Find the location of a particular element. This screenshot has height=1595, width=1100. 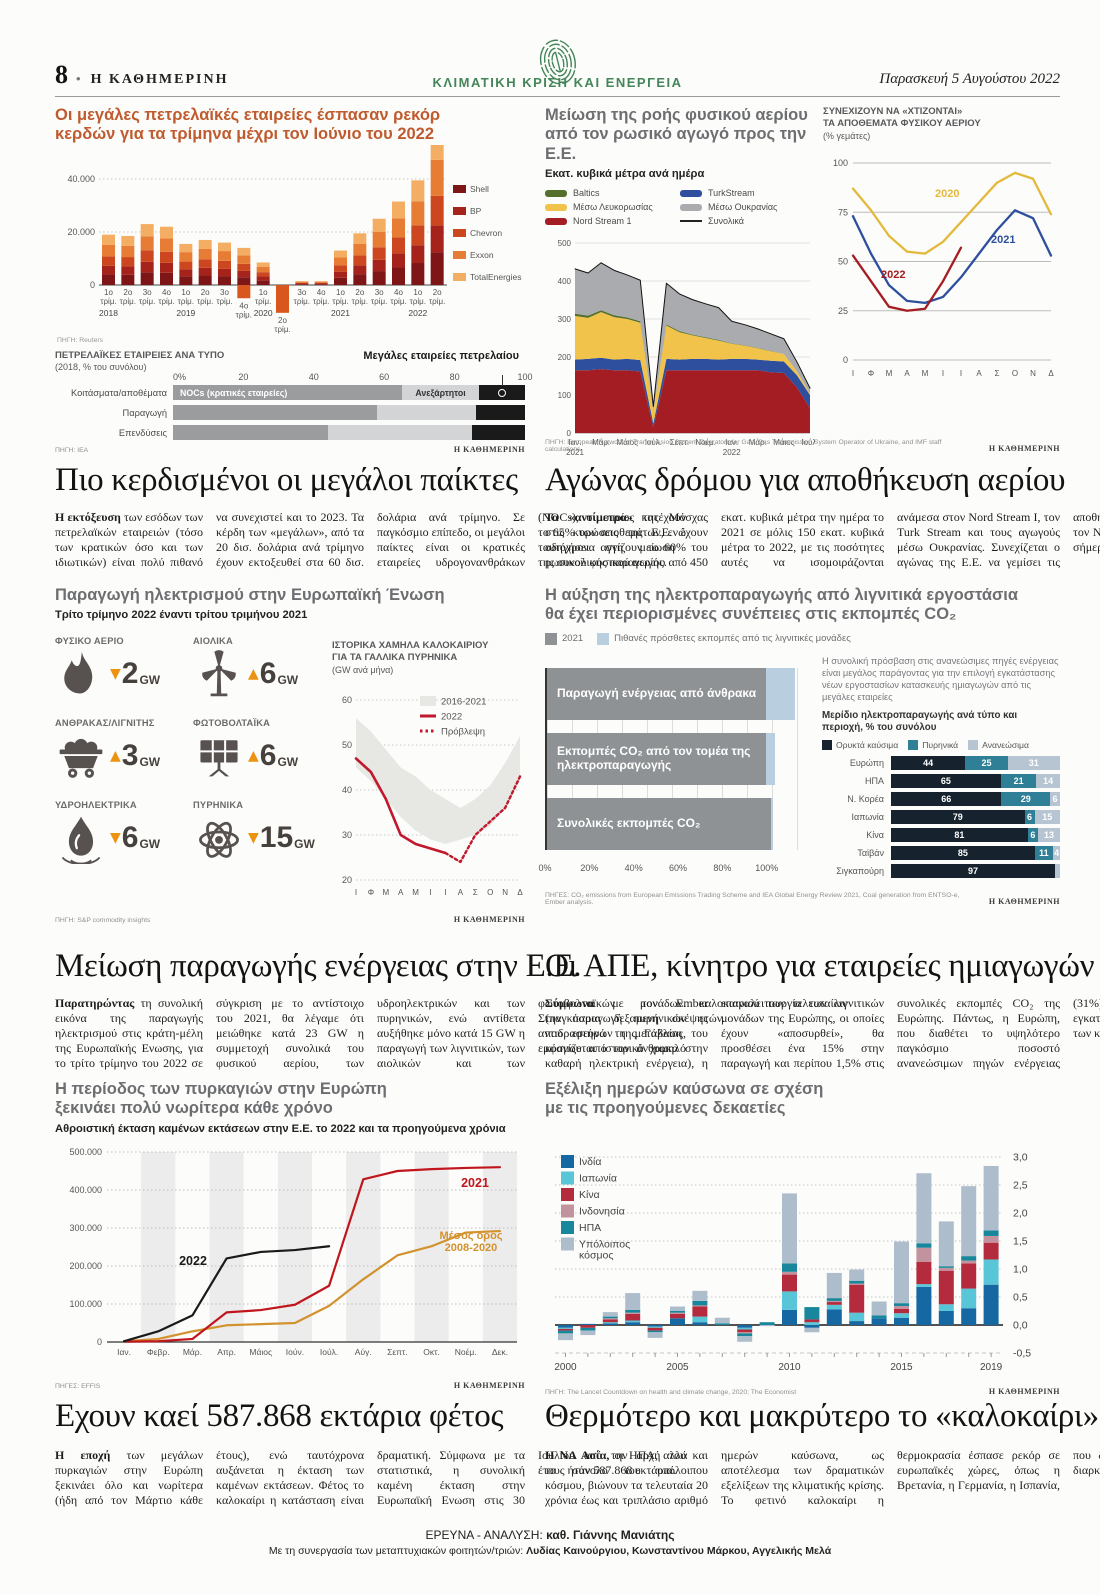

svg-text: Σεπτ. is located at coordinates (679, 442).